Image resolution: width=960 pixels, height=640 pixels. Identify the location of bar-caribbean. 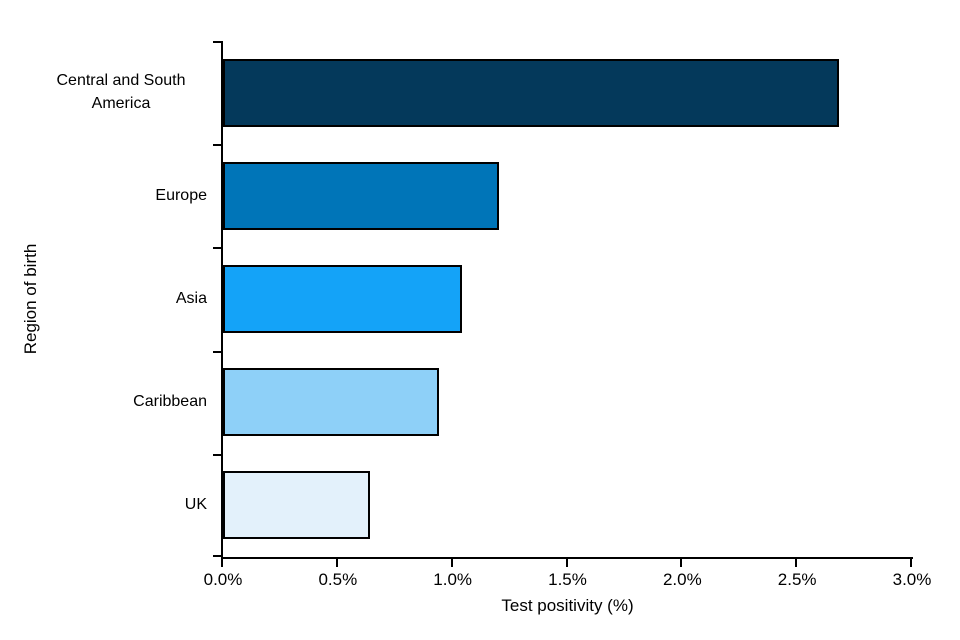
(331, 402).